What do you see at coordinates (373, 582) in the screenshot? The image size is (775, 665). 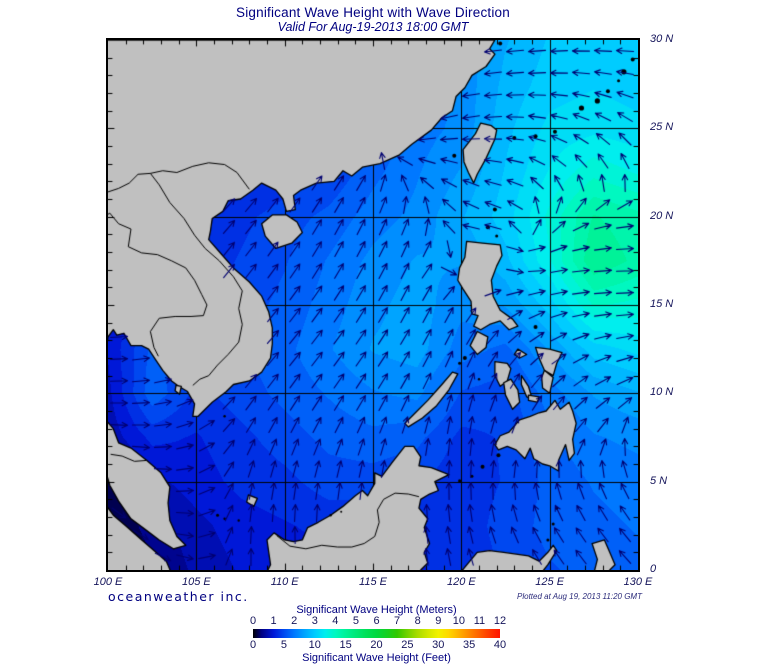 I see `lon-tick-label: 115 E` at bounding box center [373, 582].